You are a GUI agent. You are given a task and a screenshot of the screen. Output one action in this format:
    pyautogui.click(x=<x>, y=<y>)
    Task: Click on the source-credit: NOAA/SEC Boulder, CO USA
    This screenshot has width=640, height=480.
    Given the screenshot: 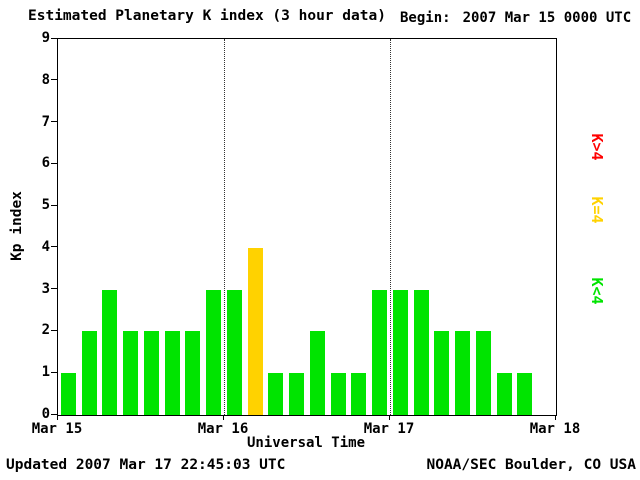 What is the action you would take?
    pyautogui.click(x=531, y=465)
    